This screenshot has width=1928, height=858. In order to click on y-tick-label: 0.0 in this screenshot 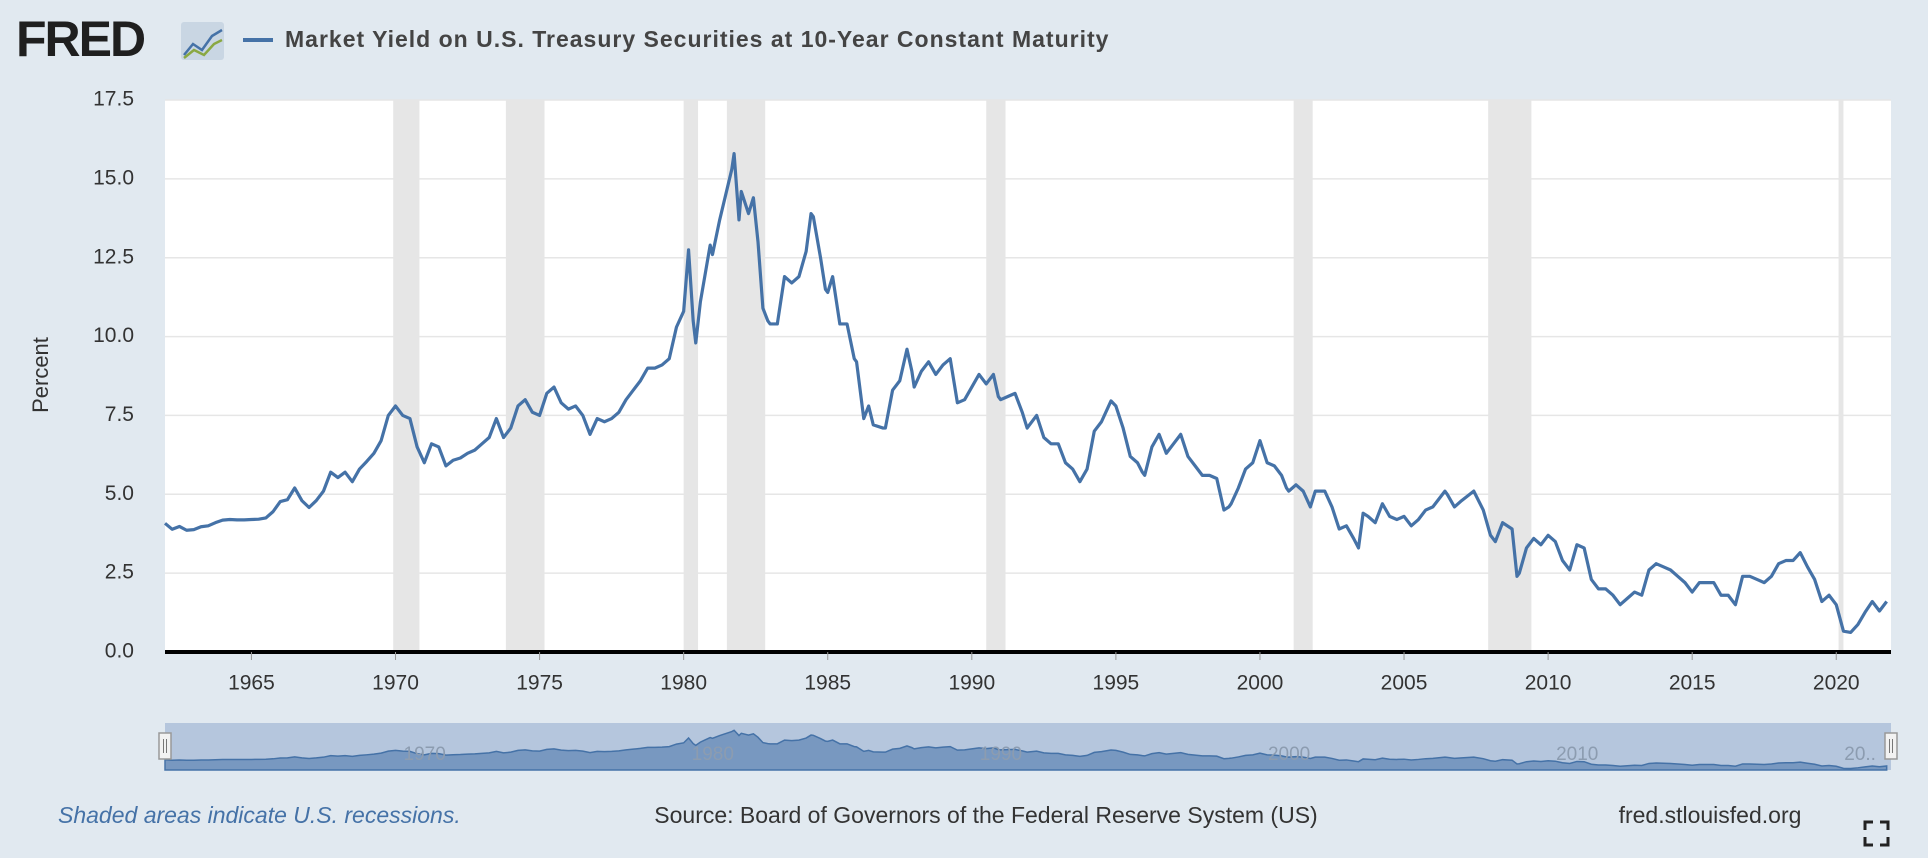, I will do `click(119, 651)`.